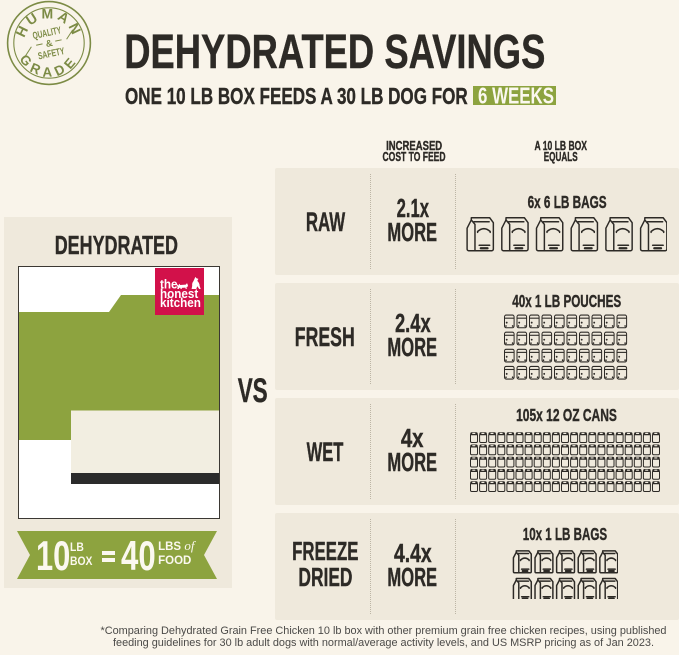 Image resolution: width=679 pixels, height=655 pixels. What do you see at coordinates (169, 283) in the screenshot?
I see `svg-text: the` at bounding box center [169, 283].